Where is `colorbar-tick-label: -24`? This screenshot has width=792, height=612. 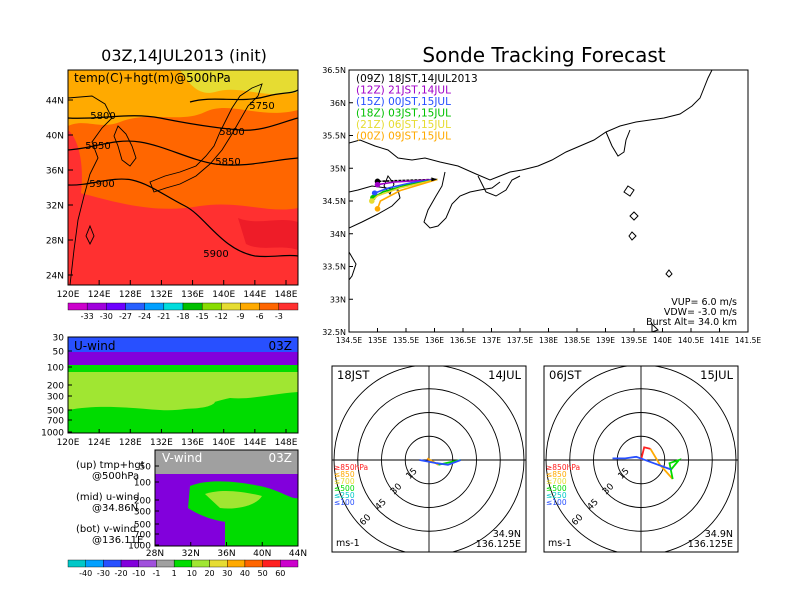
colorbar-tick-label: -24 is located at coordinates (144, 316).